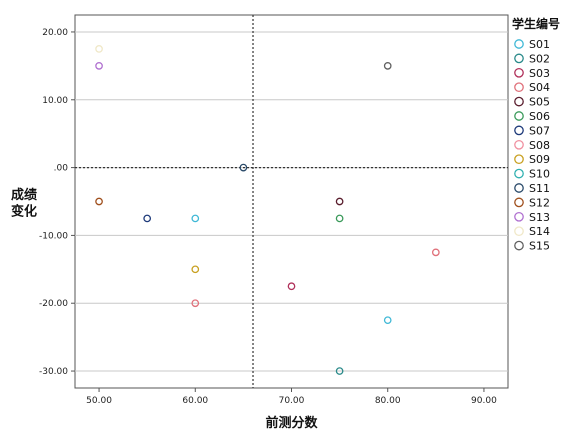 This screenshot has height=435, width=561. I want to click on x-tick-label: 60.00, so click(195, 401).